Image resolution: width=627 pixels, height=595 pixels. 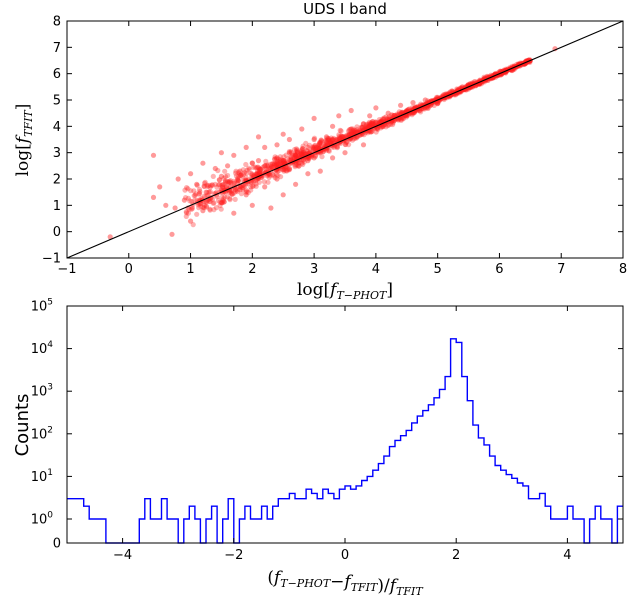 What do you see at coordinates (57, 74) in the screenshot?
I see `y-tick-label: 6` at bounding box center [57, 74].